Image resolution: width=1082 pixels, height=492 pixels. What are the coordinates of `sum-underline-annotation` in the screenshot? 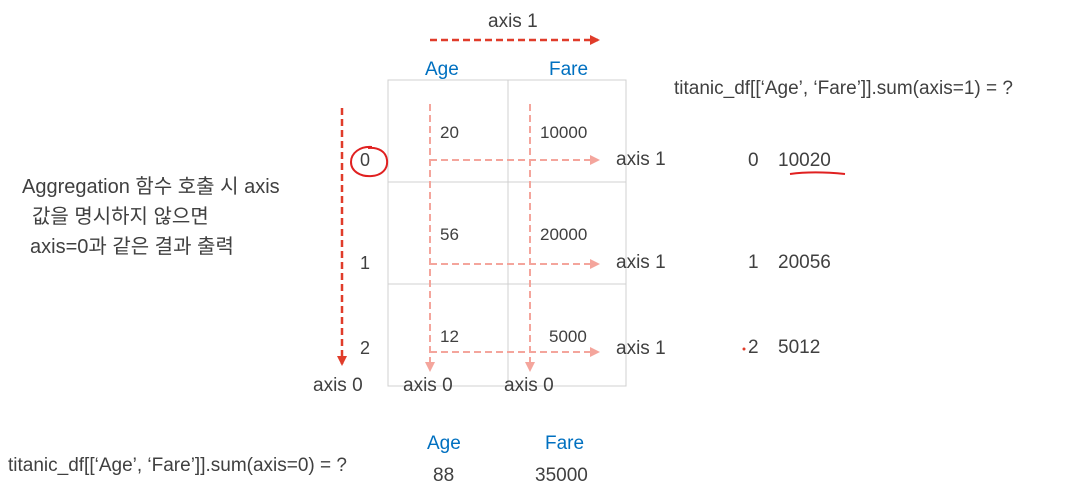 It's located at (817, 173).